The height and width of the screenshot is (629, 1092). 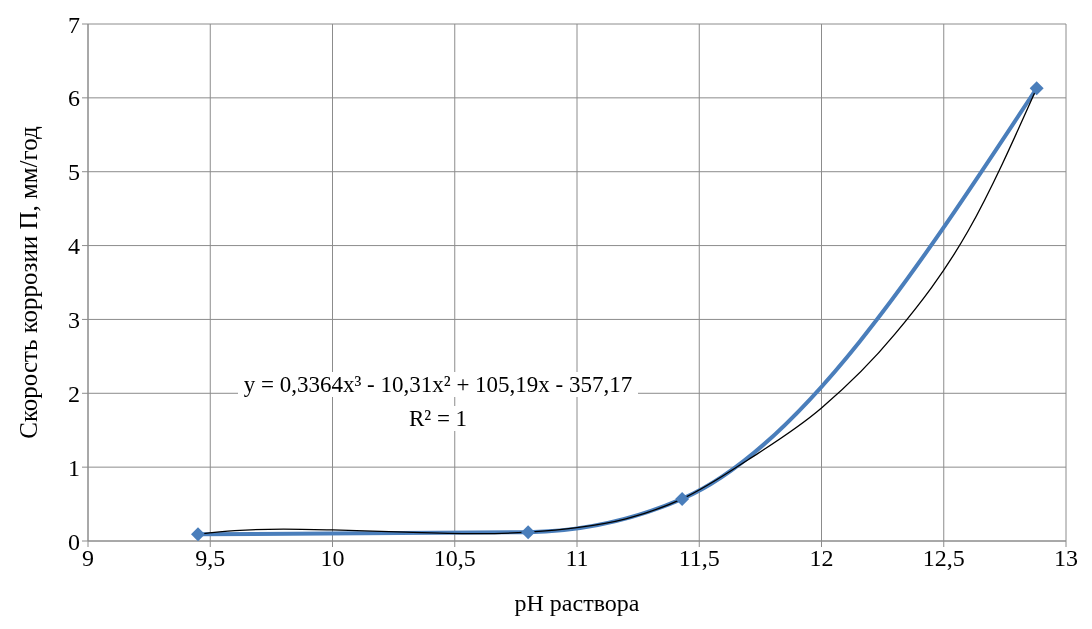 What do you see at coordinates (577, 603) in the screenshot?
I see `x-axis-title: pH раствора` at bounding box center [577, 603].